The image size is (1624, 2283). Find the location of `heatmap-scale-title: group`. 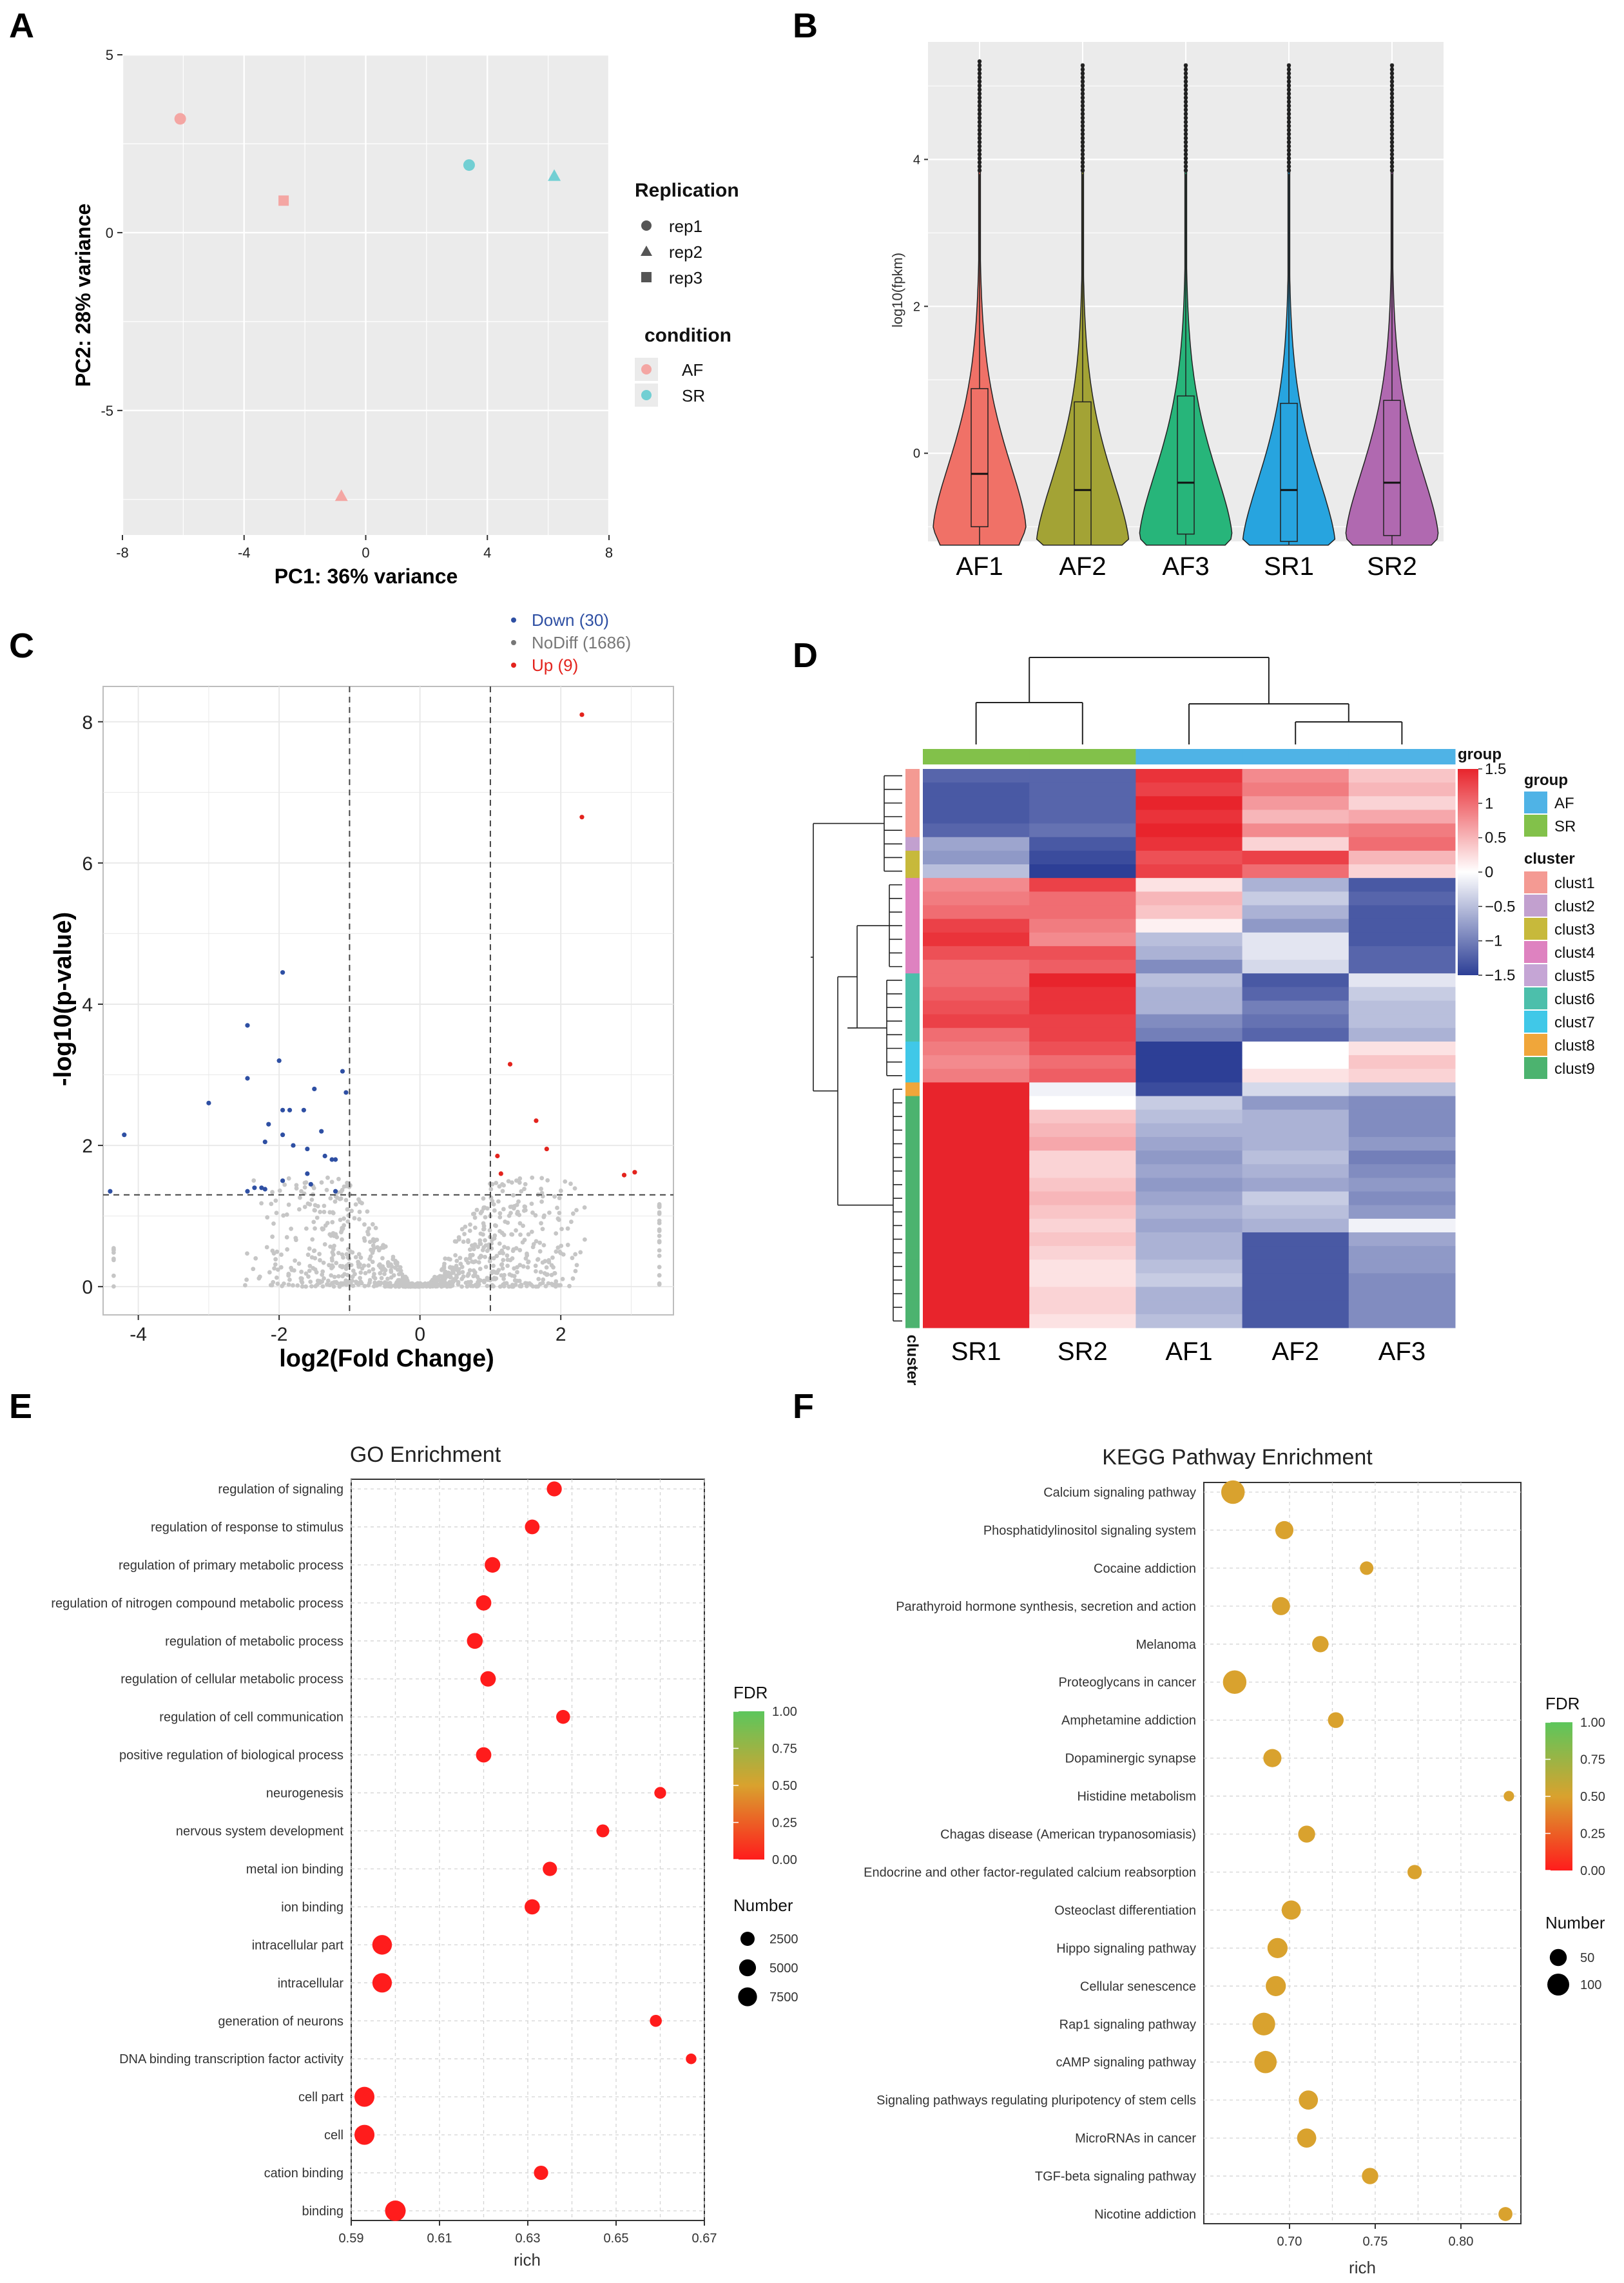

heatmap-scale-title: group is located at coordinates (1480, 754).